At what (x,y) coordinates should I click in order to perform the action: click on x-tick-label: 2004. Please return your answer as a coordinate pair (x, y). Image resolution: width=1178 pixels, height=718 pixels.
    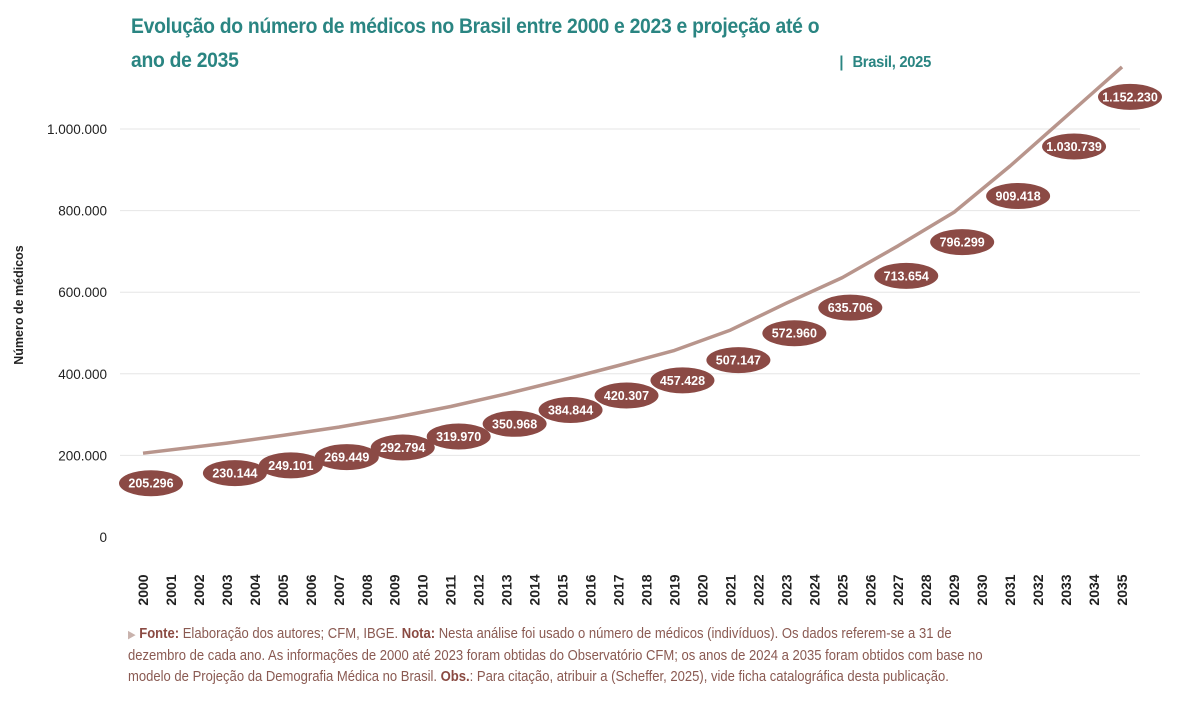
    Looking at the image, I should click on (255, 589).